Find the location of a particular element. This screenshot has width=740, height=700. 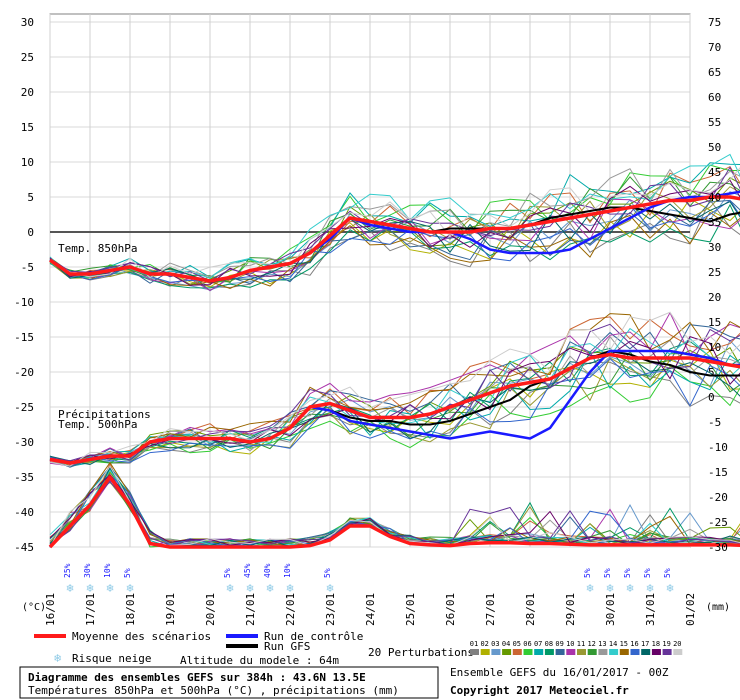

right-tick-label: -15 is located at coordinates (718, 472).